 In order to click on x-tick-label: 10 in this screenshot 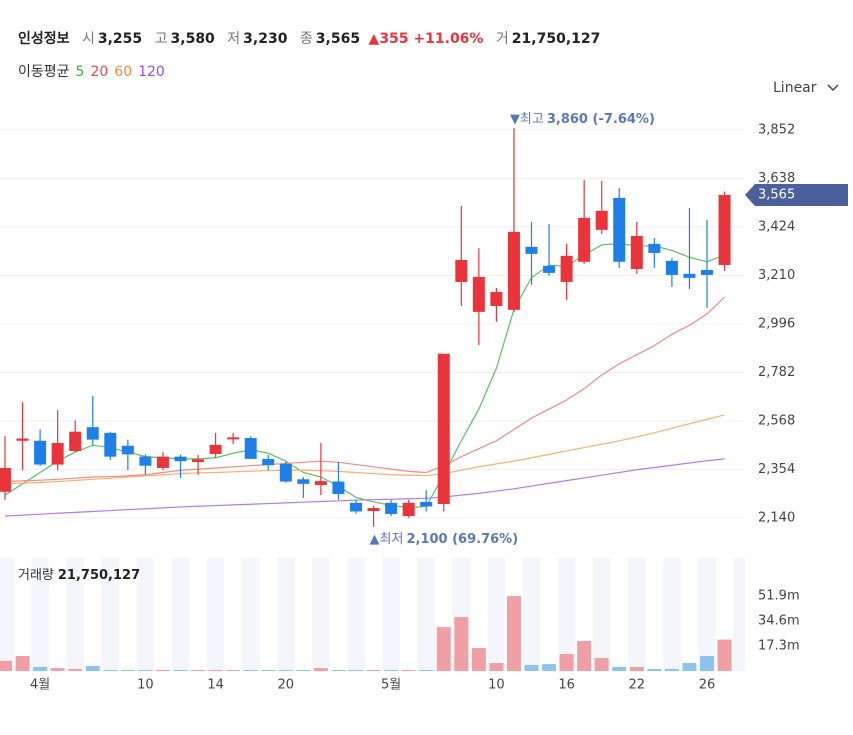, I will do `click(145, 685)`.